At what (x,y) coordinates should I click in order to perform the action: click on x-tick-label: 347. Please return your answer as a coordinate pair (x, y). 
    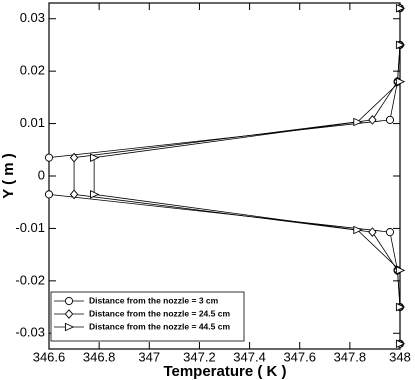
    Looking at the image, I should click on (149, 356).